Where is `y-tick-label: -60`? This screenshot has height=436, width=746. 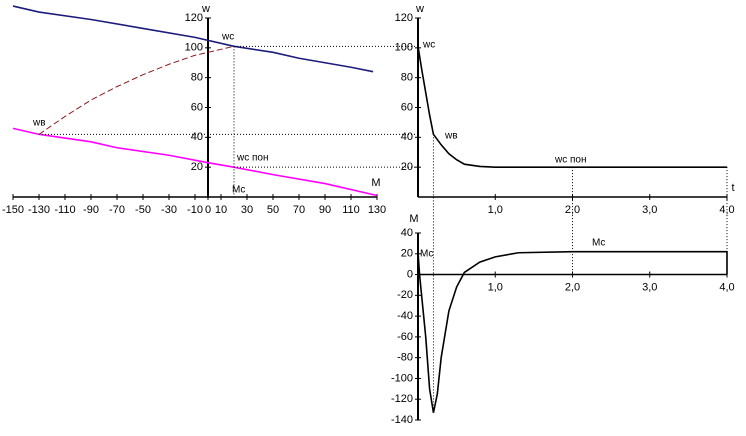 y-tick-label: -60 is located at coordinates (405, 337).